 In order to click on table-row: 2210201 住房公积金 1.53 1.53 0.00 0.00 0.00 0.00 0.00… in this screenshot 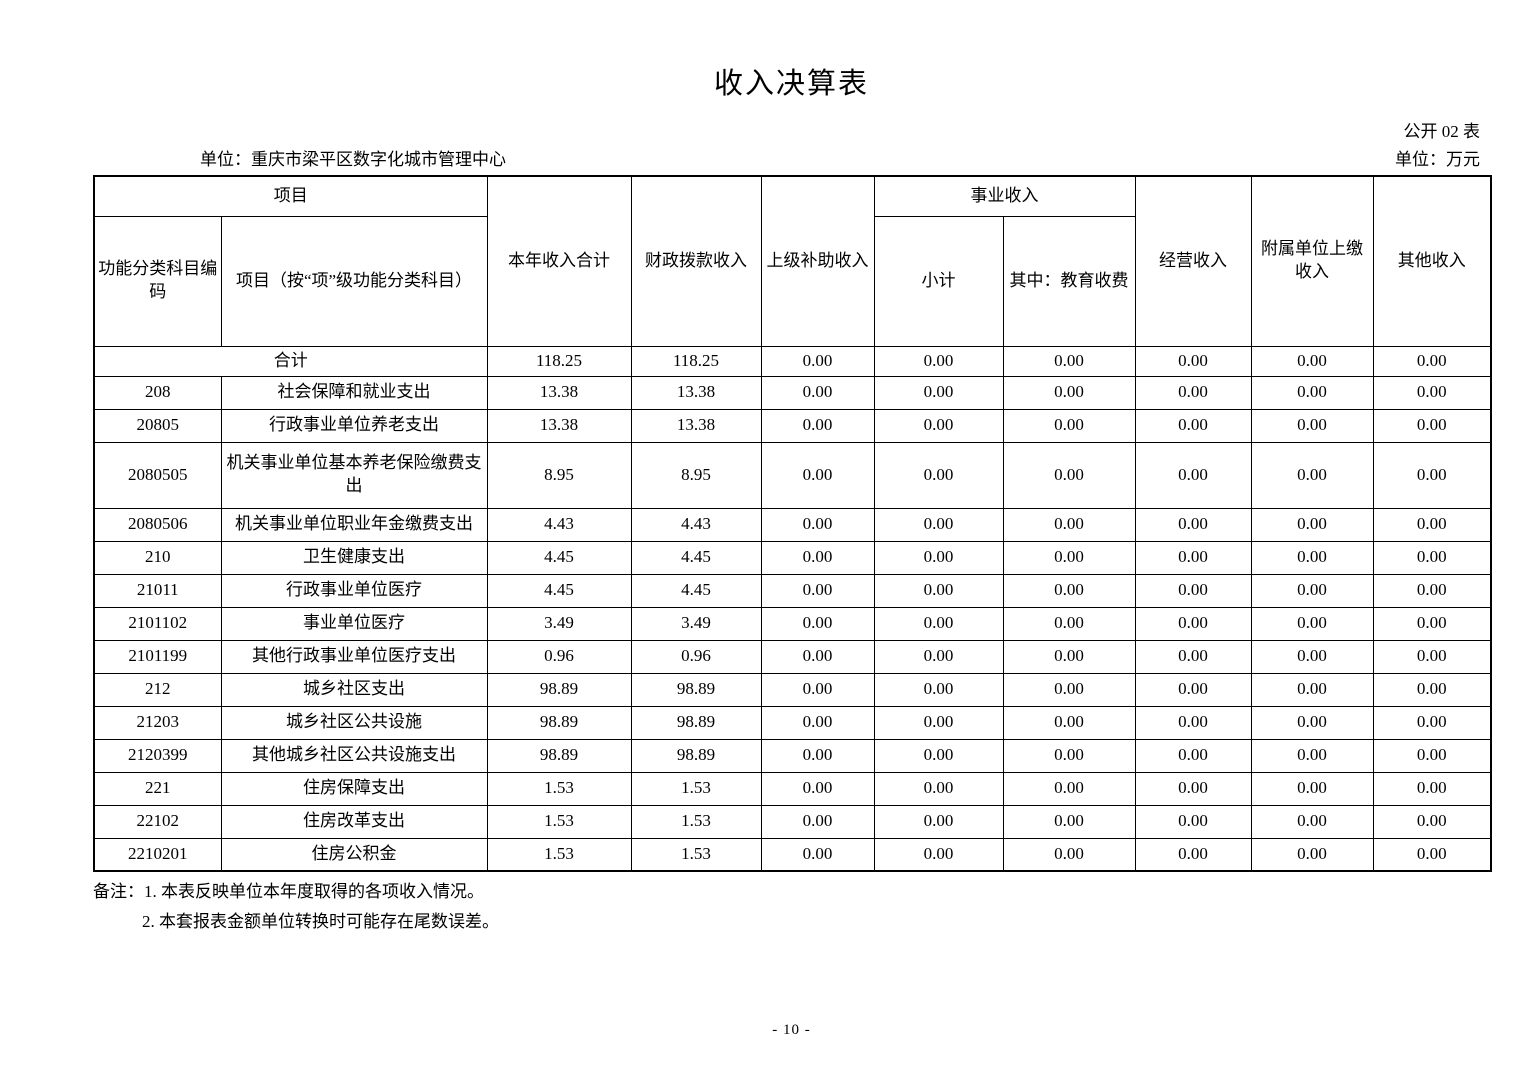, I will do `click(792, 854)`.